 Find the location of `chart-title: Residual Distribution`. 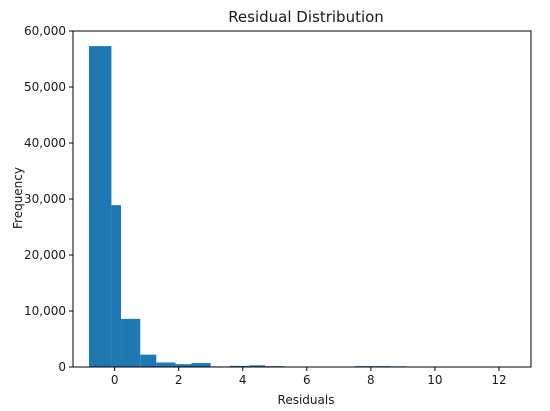

chart-title: Residual Distribution is located at coordinates (306, 17).